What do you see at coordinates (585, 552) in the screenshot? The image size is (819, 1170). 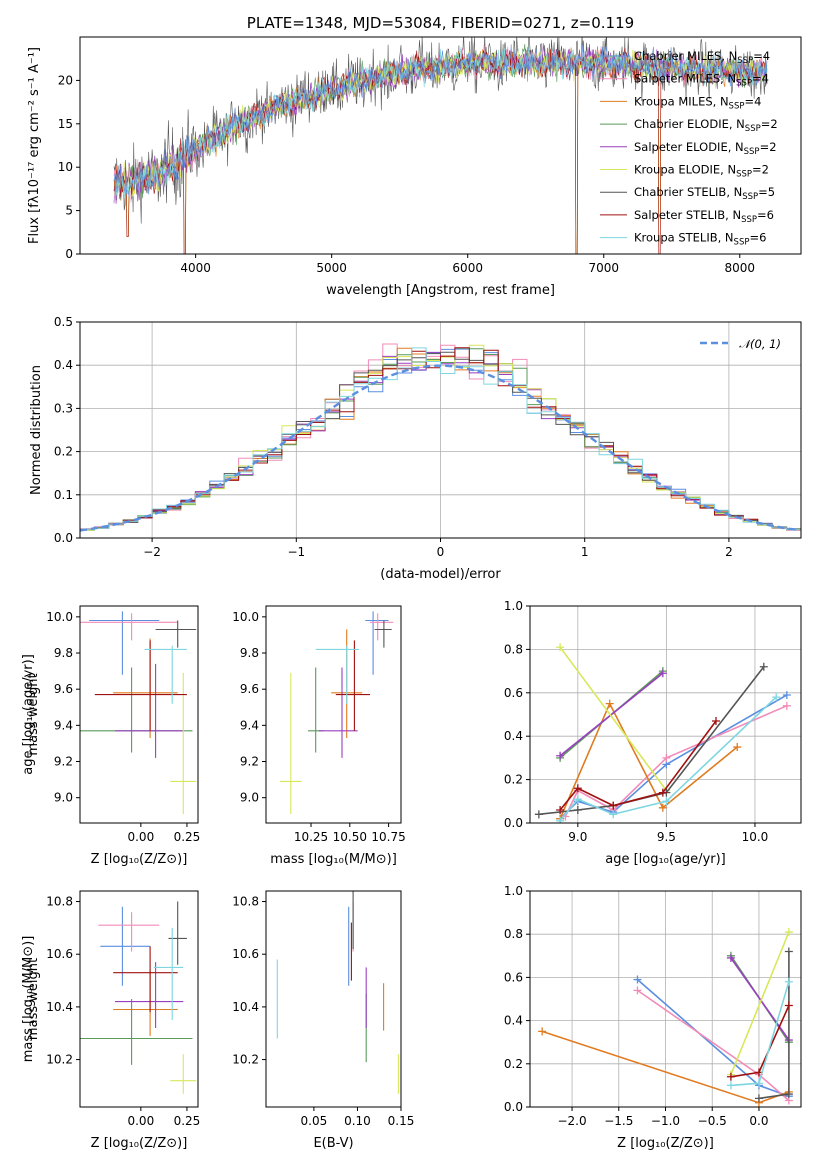 I see `x-tick-label: 1` at bounding box center [585, 552].